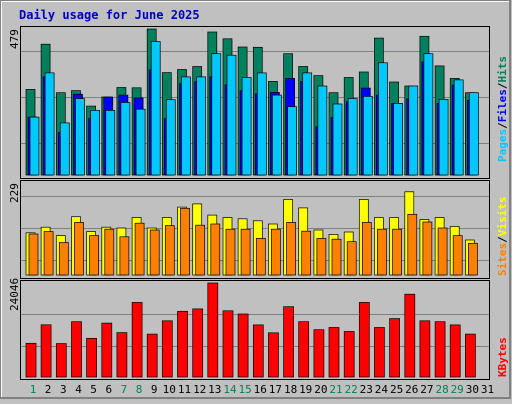 The width and height of the screenshot is (512, 404). I want to click on x-tick-label: 9, so click(154, 389).